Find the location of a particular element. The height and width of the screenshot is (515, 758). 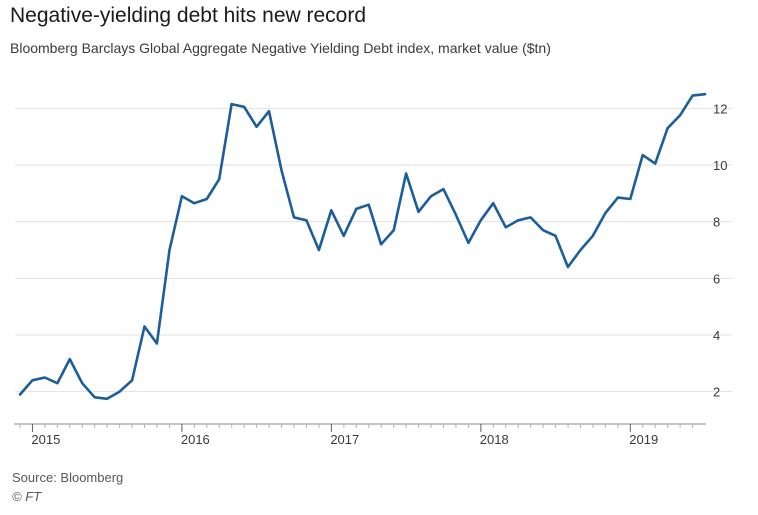

x-tick-label: 2016 is located at coordinates (195, 439).